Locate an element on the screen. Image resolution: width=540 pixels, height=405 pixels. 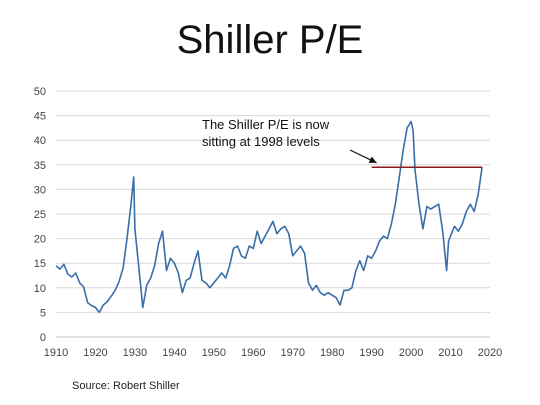
y-tick-label: 30 is located at coordinates (40, 190).